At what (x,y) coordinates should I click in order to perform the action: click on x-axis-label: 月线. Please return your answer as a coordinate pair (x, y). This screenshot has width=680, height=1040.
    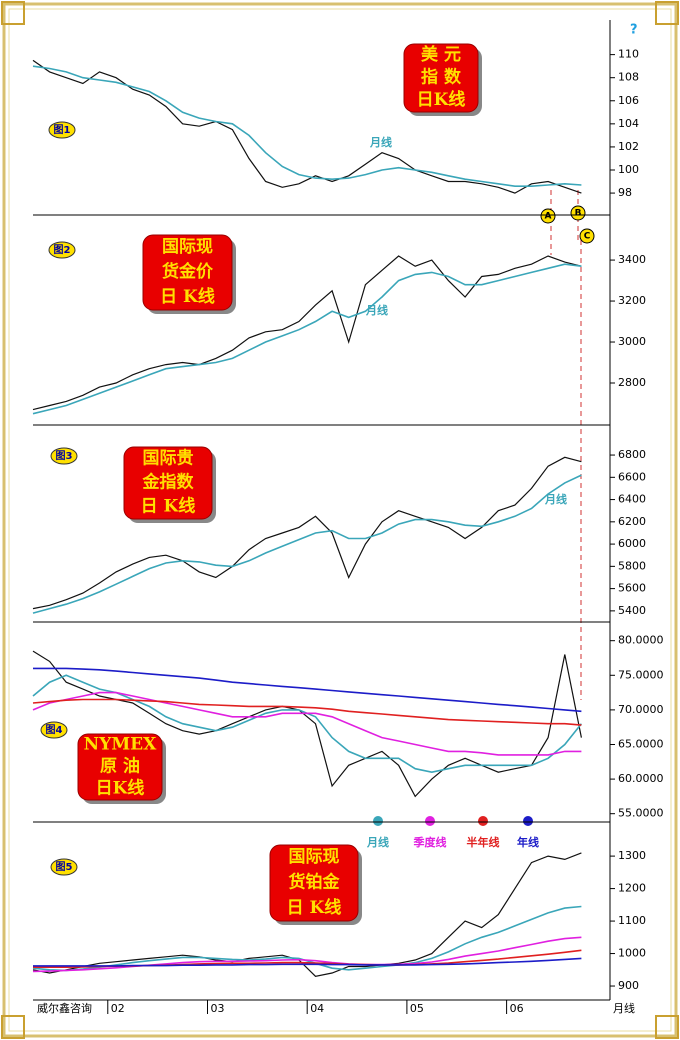
    Looking at the image, I should click on (624, 1008).